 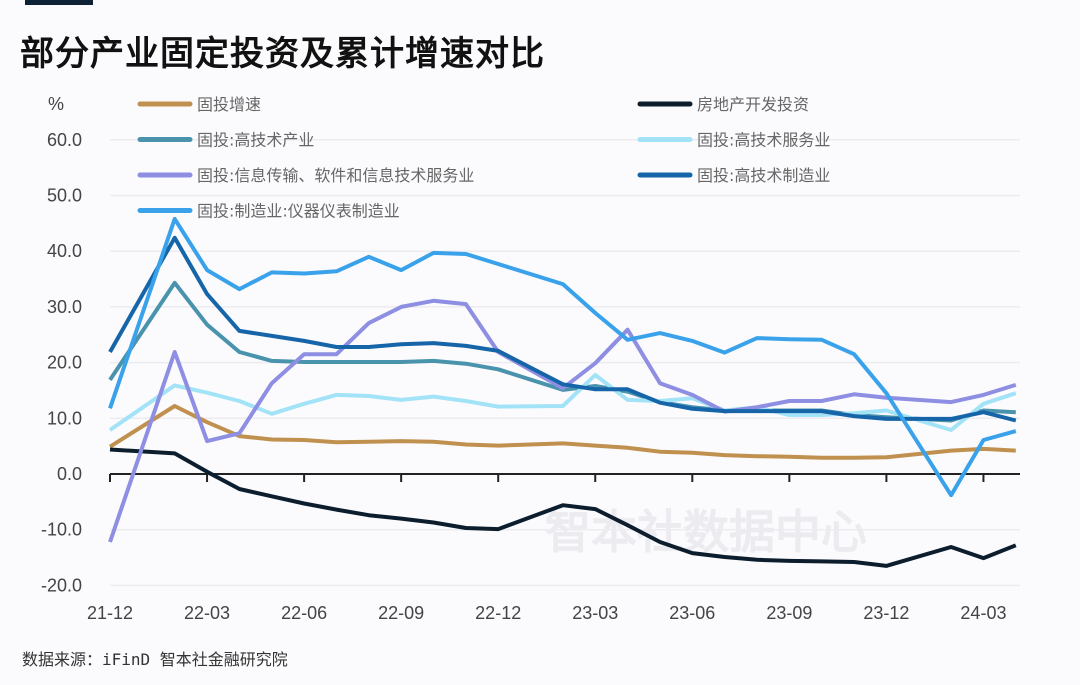 What do you see at coordinates (64, 363) in the screenshot?
I see `y-tick-label: 20.0` at bounding box center [64, 363].